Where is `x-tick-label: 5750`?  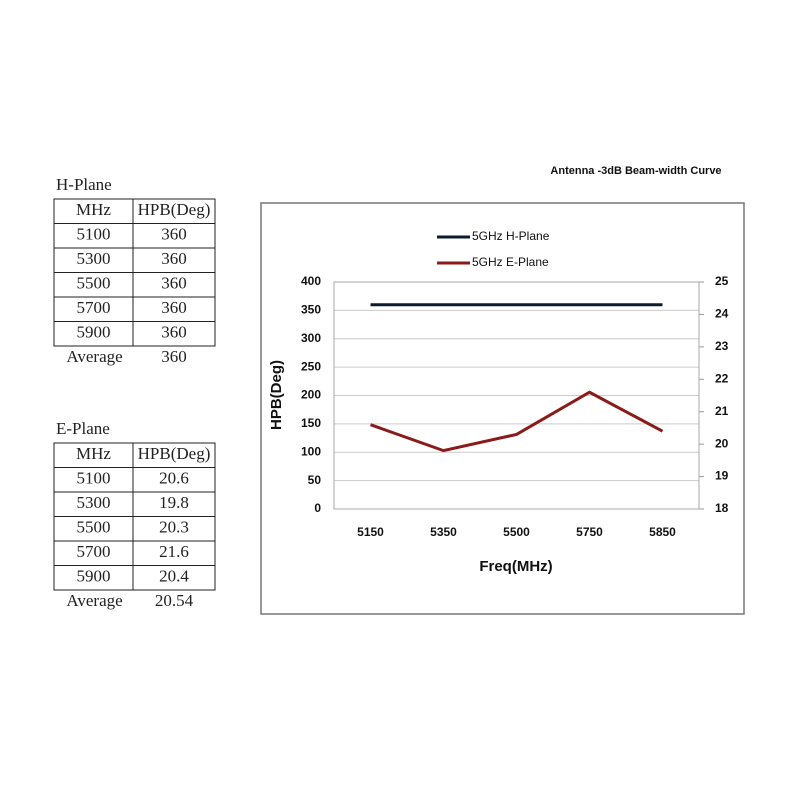
x-tick-label: 5750 is located at coordinates (589, 532).